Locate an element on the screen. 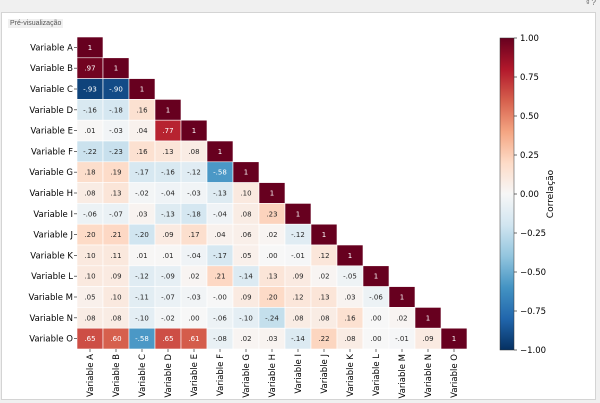  cell-value-label: .61 is located at coordinates (193, 339).